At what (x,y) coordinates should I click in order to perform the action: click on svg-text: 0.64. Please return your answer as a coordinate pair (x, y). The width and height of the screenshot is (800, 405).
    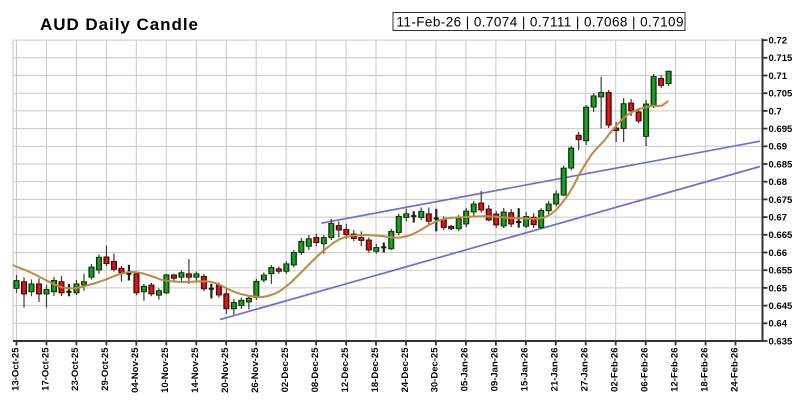
    Looking at the image, I should click on (778, 324).